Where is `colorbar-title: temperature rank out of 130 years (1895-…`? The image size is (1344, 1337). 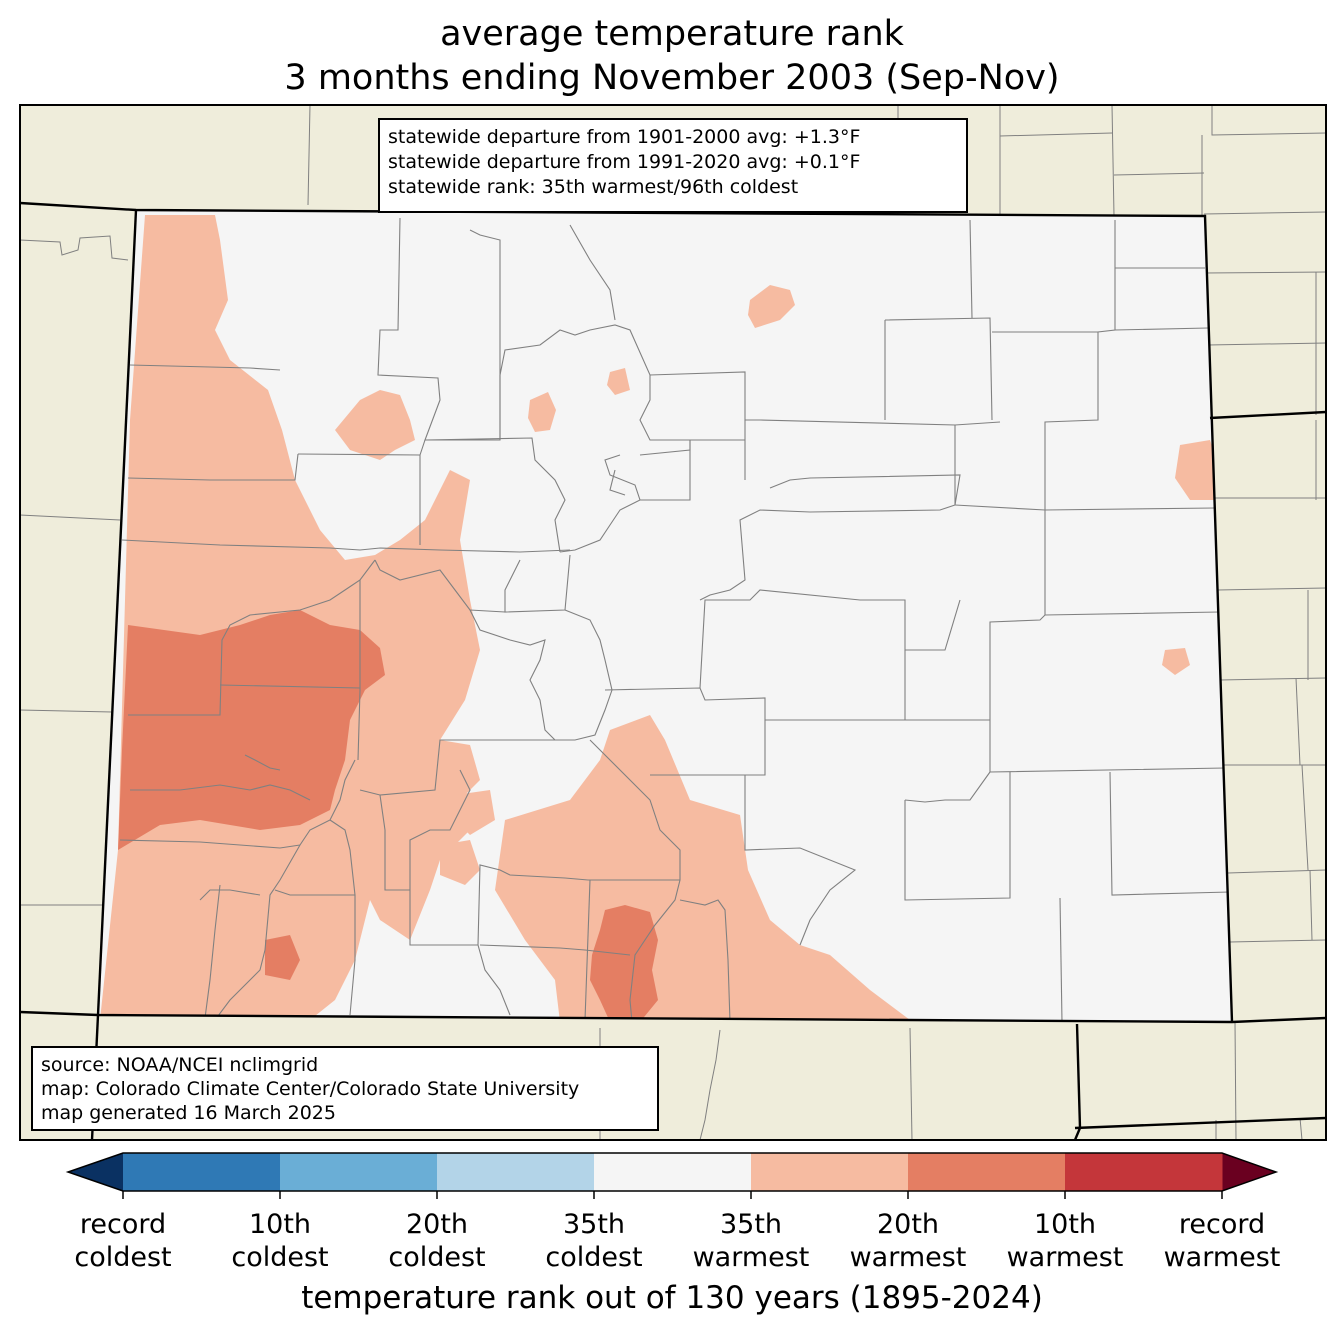 colorbar-title: temperature rank out of 130 years (1895-… is located at coordinates (672, 1298).